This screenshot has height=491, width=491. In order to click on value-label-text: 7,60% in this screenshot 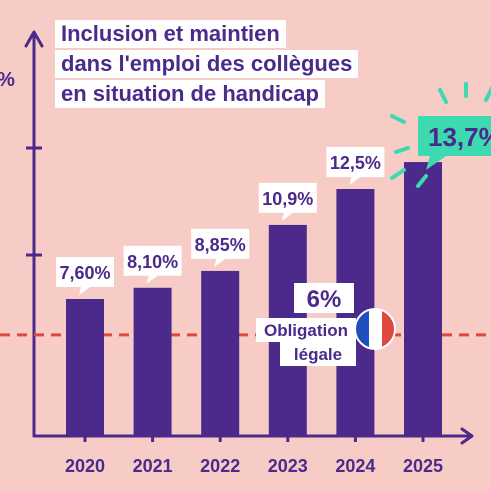, I will do `click(84, 273)`.